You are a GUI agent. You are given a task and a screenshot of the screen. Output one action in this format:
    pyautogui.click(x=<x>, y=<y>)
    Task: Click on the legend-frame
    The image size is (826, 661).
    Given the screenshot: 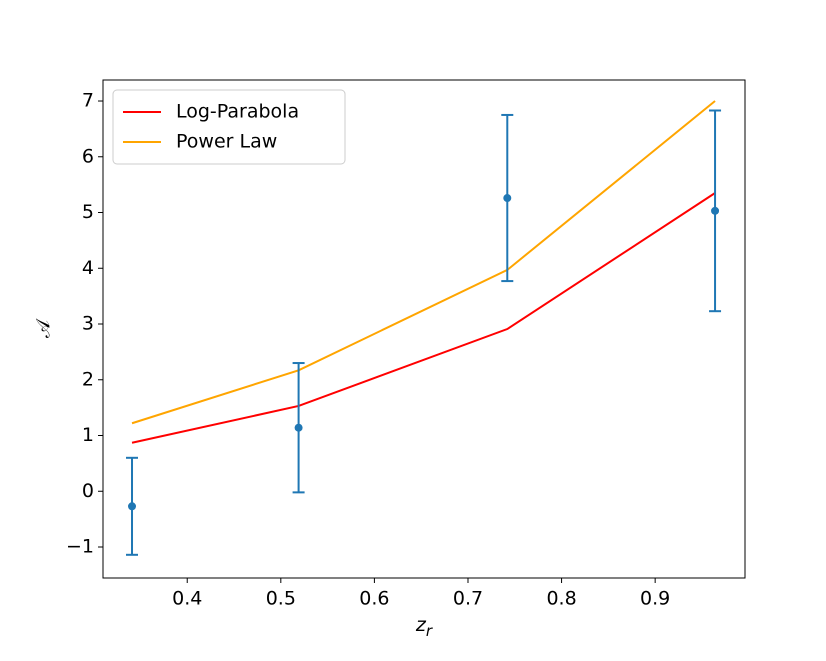 What is the action you would take?
    pyautogui.click(x=229, y=127)
    